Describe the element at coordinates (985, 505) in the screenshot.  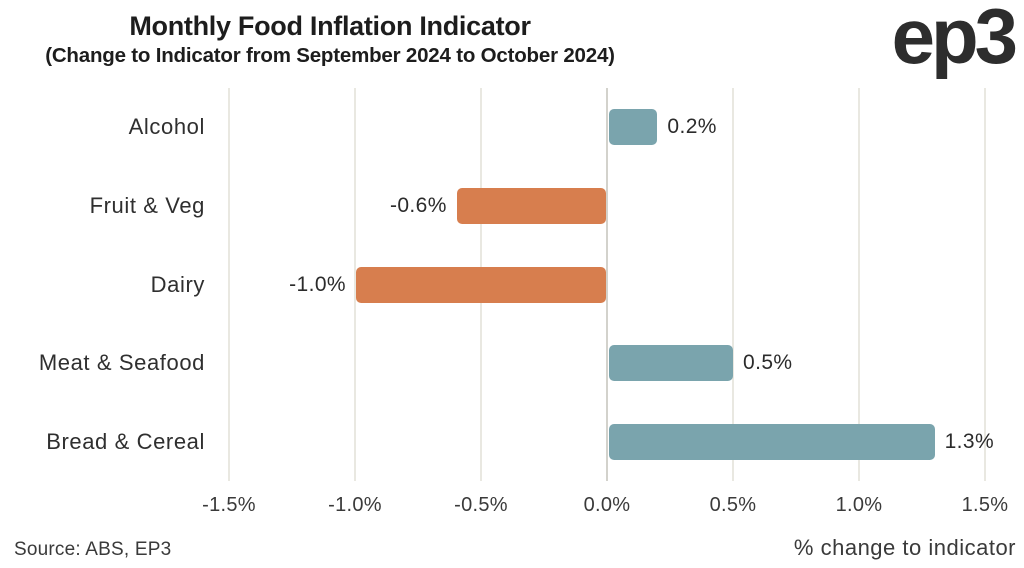
I see `x-tick-label: 1.5%` at that location.